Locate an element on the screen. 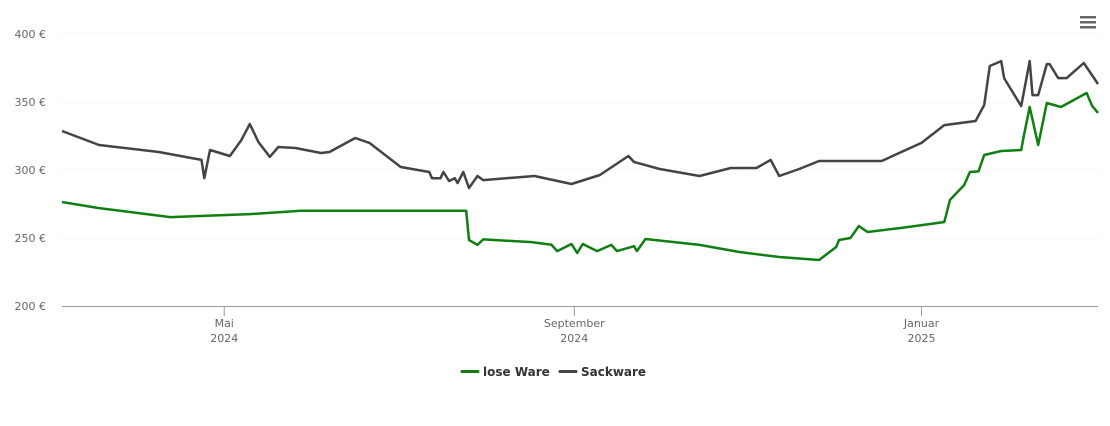 The height and width of the screenshot is (426, 1110). menu-button is located at coordinates (1088, 22).